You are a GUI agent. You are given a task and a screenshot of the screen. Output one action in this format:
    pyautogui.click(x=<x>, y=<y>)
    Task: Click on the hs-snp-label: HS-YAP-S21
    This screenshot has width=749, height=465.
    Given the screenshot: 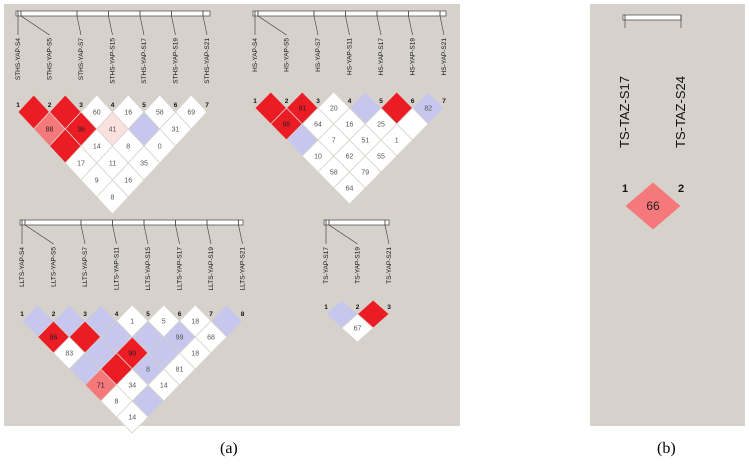 What is the action you would take?
    pyautogui.click(x=444, y=57)
    